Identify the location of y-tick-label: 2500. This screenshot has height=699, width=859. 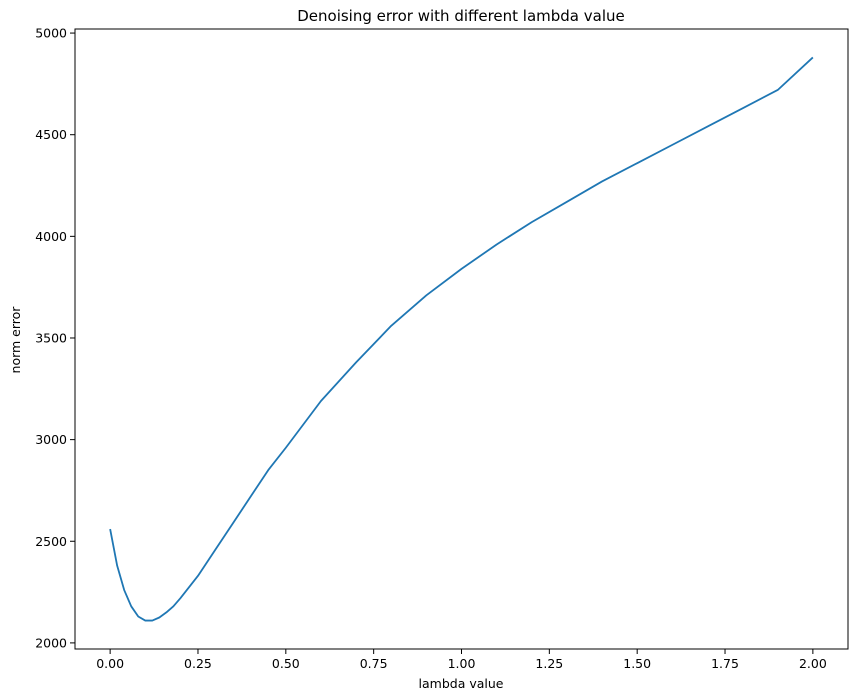
(51, 541).